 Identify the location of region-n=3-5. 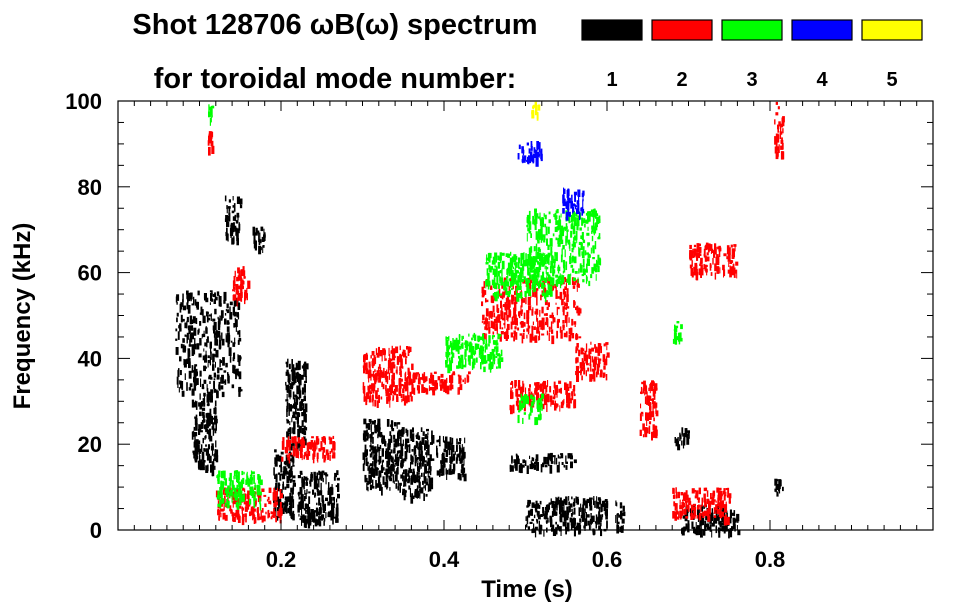
(531, 409).